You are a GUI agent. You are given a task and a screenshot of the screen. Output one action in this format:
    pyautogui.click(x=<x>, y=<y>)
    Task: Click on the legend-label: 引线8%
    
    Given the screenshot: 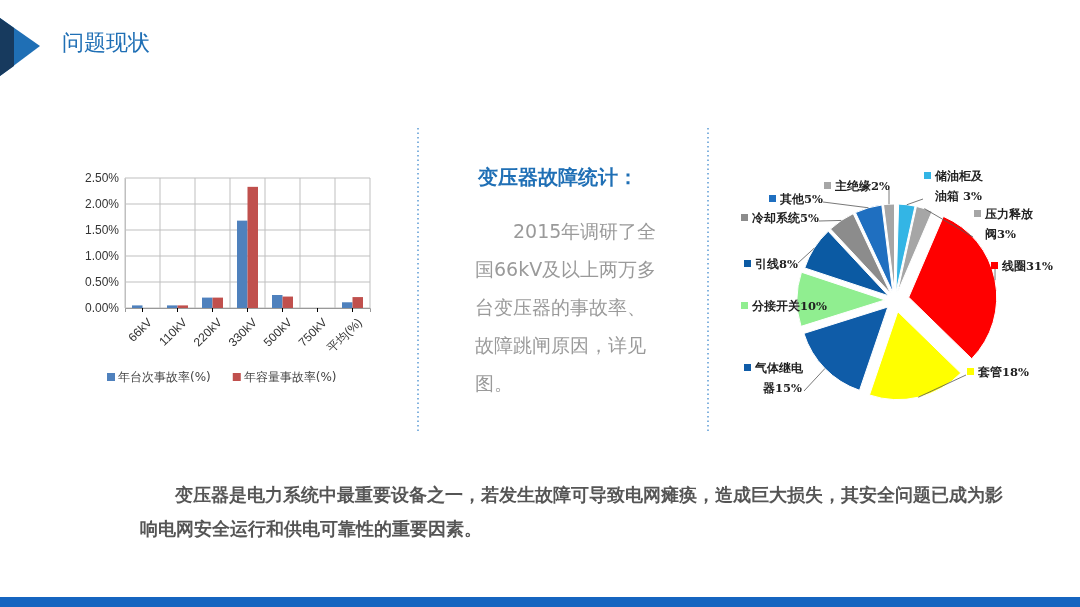 What is the action you would take?
    pyautogui.click(x=776, y=264)
    